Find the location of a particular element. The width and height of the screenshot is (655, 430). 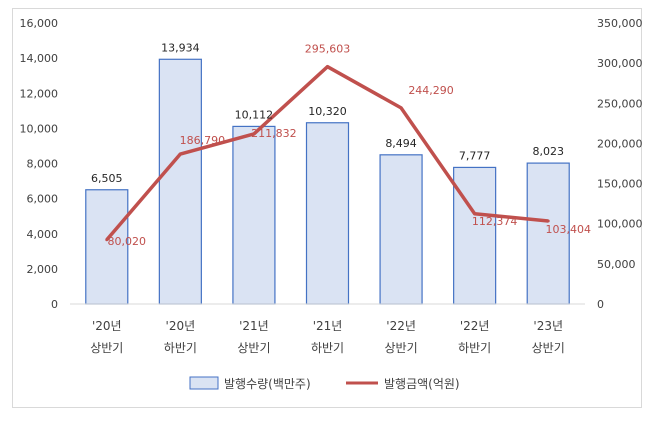

bar-value-label: 10,112 is located at coordinates (254, 114).